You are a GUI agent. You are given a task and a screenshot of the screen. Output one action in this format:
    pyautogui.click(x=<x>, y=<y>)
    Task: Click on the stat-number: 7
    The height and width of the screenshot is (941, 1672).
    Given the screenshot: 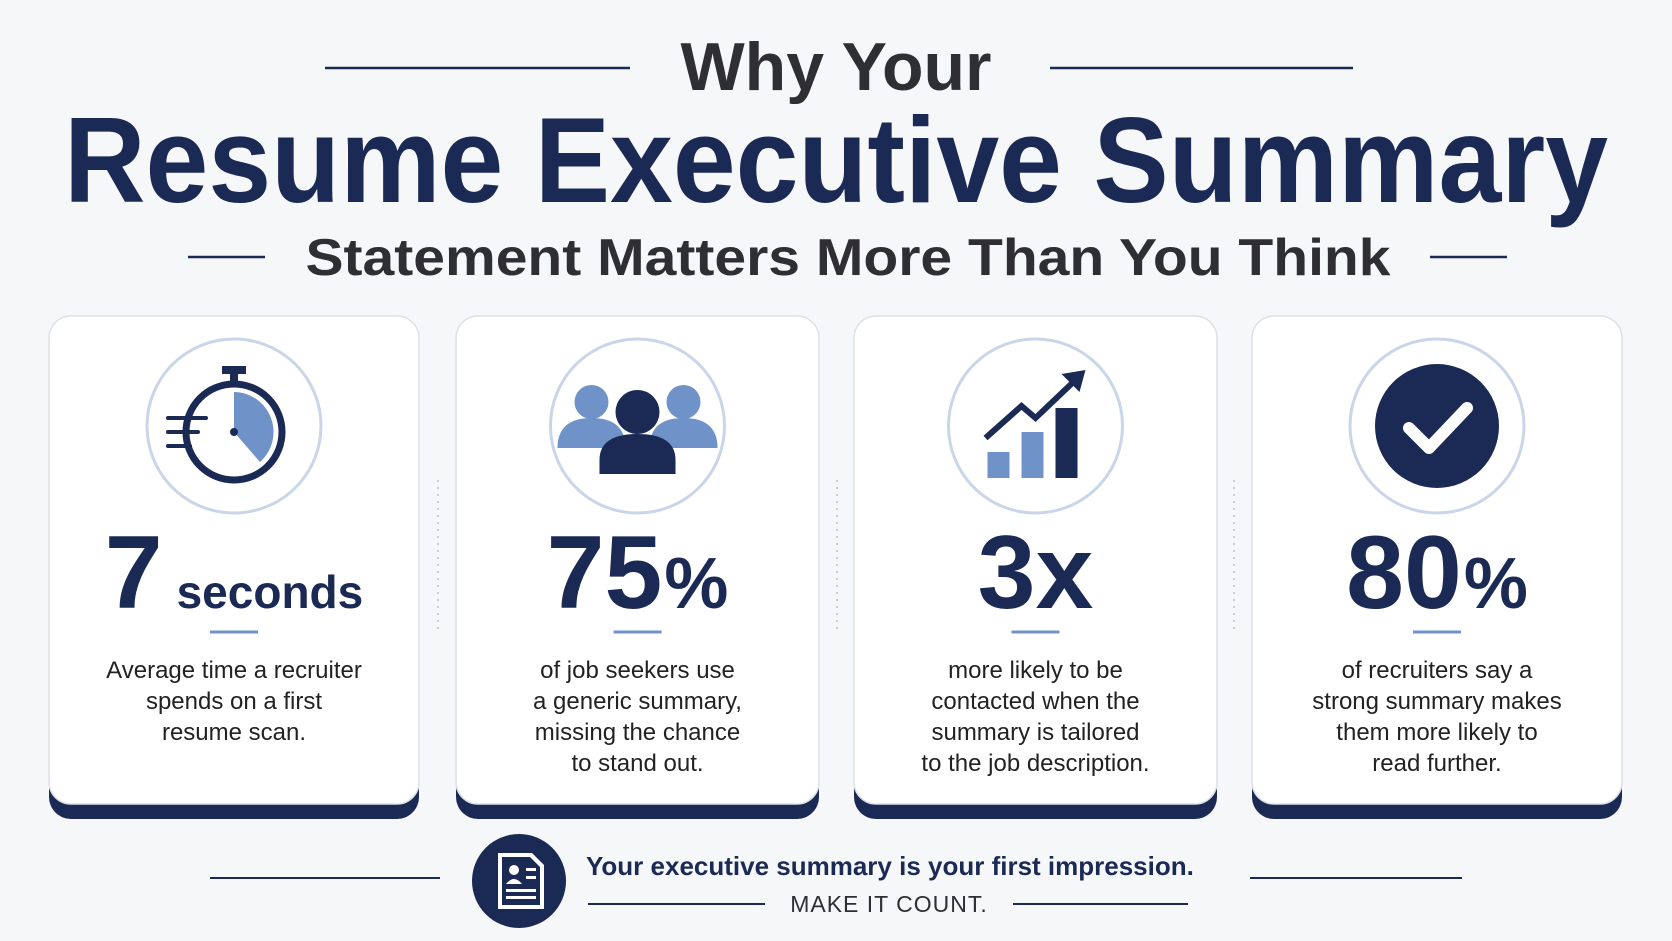 What is the action you would take?
    pyautogui.click(x=134, y=573)
    